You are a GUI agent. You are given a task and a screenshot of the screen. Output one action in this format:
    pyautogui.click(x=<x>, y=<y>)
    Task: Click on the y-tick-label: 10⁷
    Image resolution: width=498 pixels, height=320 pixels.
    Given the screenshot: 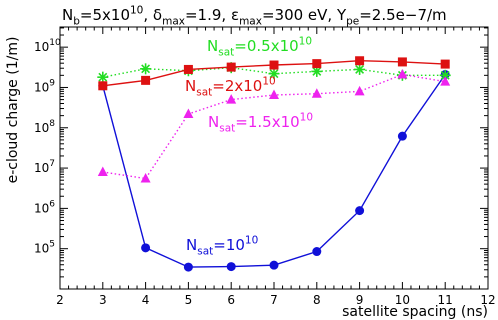 What is the action you would take?
    pyautogui.click(x=44, y=167)
    